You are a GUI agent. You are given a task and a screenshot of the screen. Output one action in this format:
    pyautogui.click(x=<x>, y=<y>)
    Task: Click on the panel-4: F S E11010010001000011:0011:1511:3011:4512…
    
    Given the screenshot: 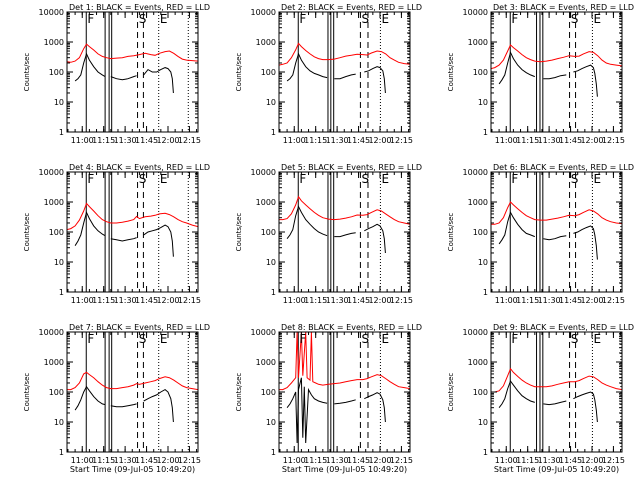 What is the action you would take?
    pyautogui.click(x=116, y=234)
    